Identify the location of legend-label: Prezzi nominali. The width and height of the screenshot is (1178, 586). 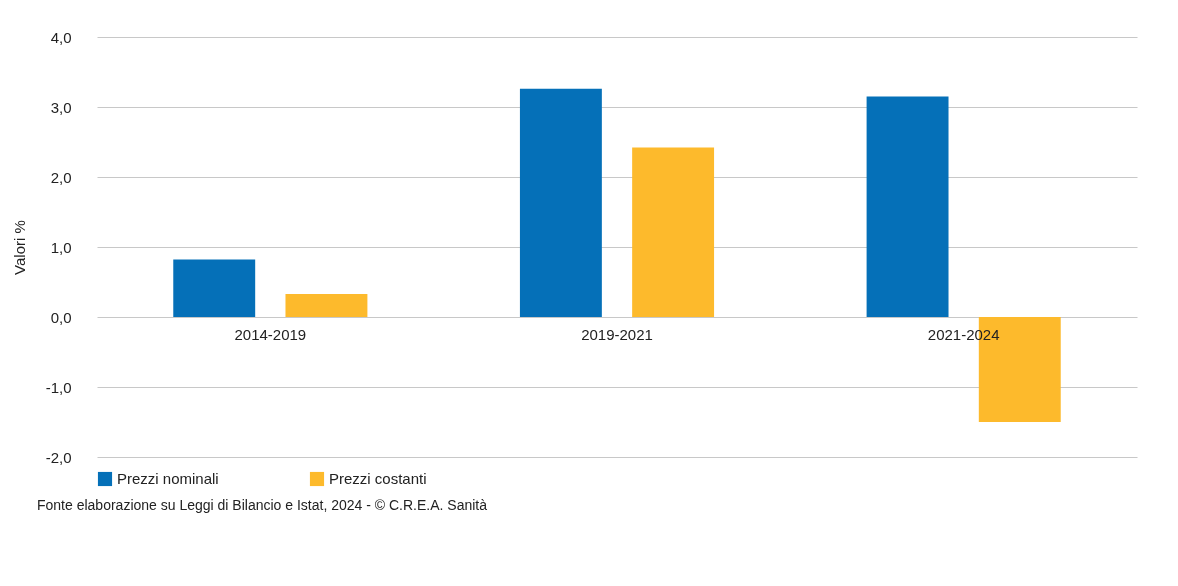
(168, 478).